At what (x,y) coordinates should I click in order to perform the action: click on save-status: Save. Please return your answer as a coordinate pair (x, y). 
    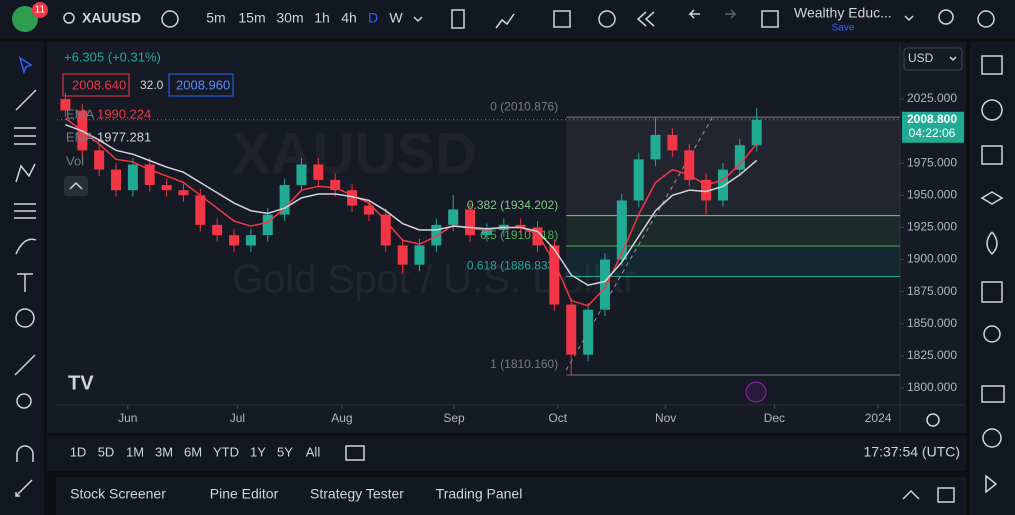
    Looking at the image, I should click on (843, 28).